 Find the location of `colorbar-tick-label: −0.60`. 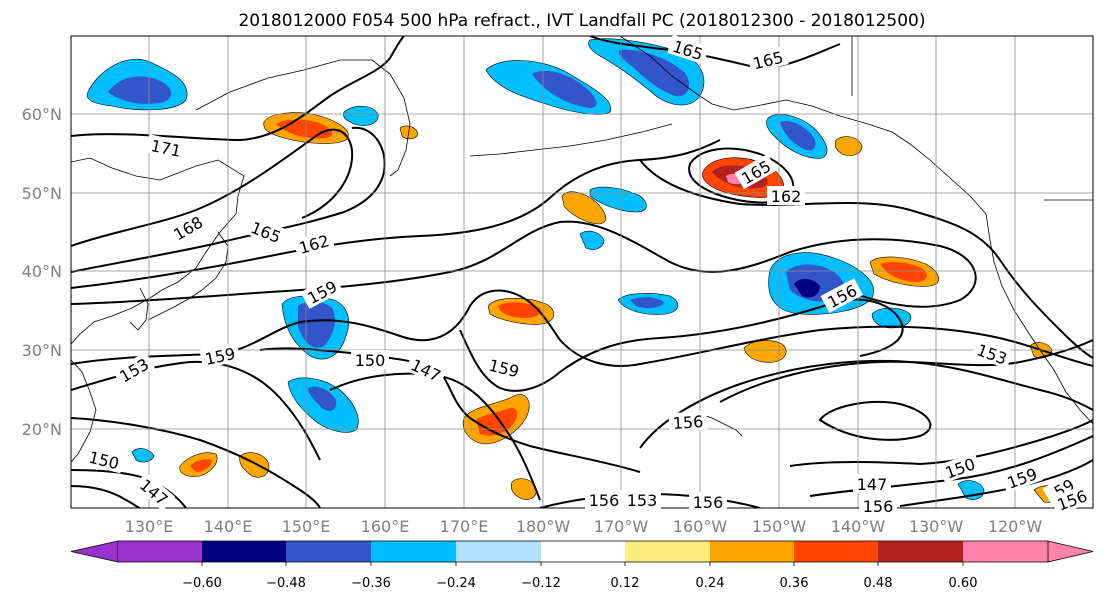

colorbar-tick-label: −0.60 is located at coordinates (202, 583).